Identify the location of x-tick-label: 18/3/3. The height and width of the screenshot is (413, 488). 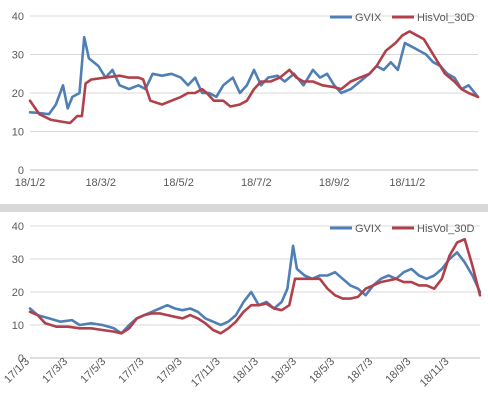
(284, 371).